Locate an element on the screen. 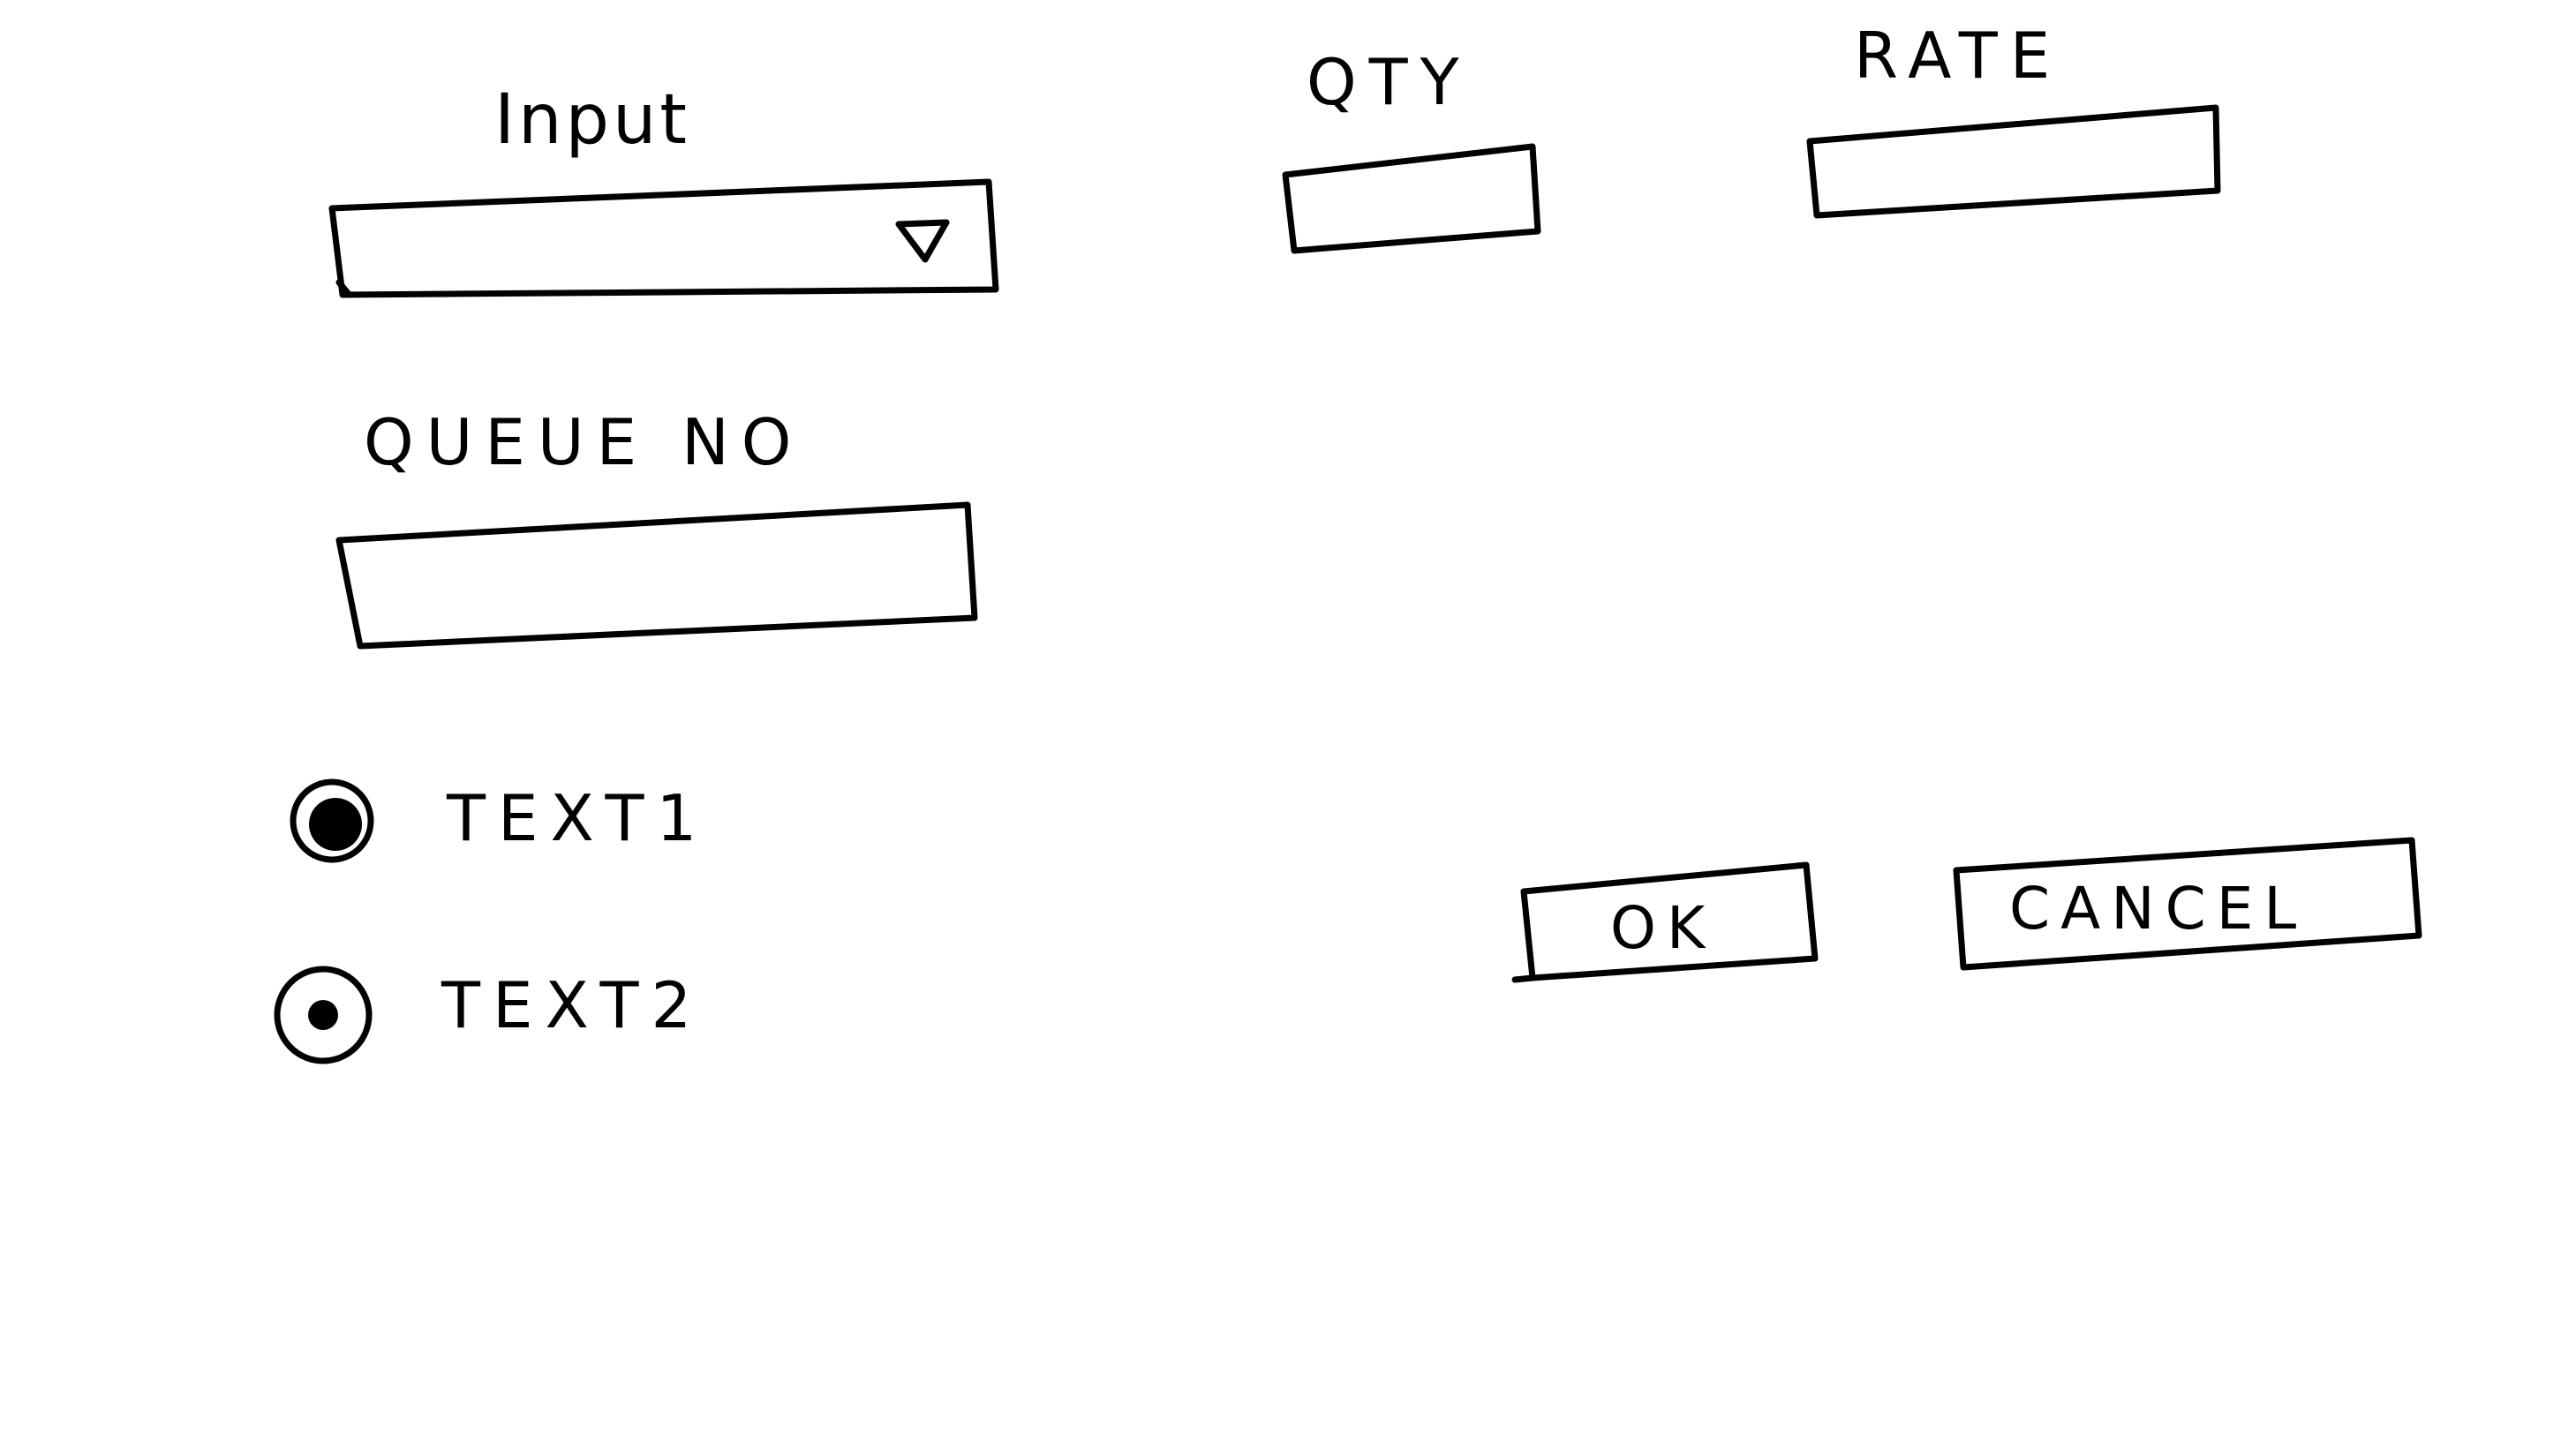  ok-button: OK is located at coordinates (1665, 922).